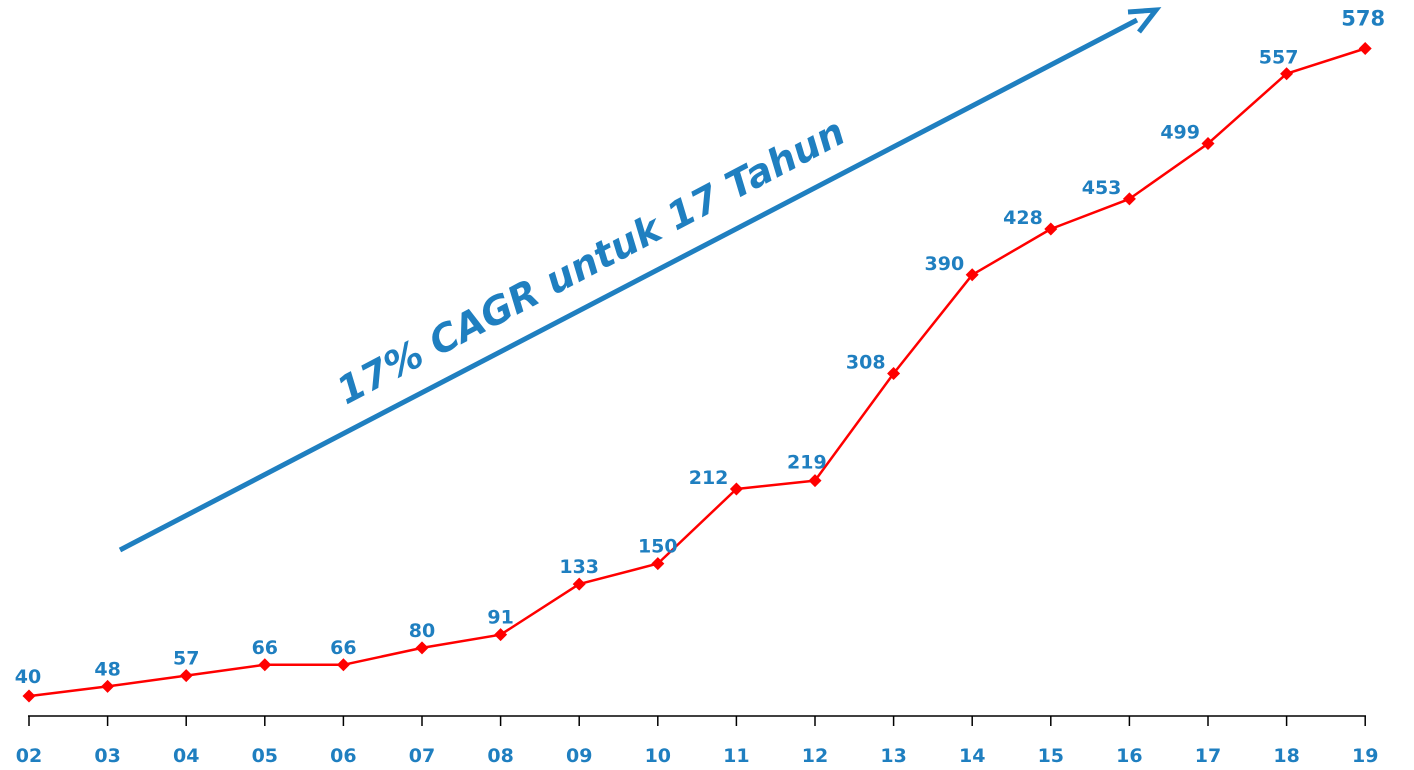 This screenshot has height=770, width=1414. What do you see at coordinates (1365, 756) in the screenshot?
I see `x-tick-label-19: 19` at bounding box center [1365, 756].